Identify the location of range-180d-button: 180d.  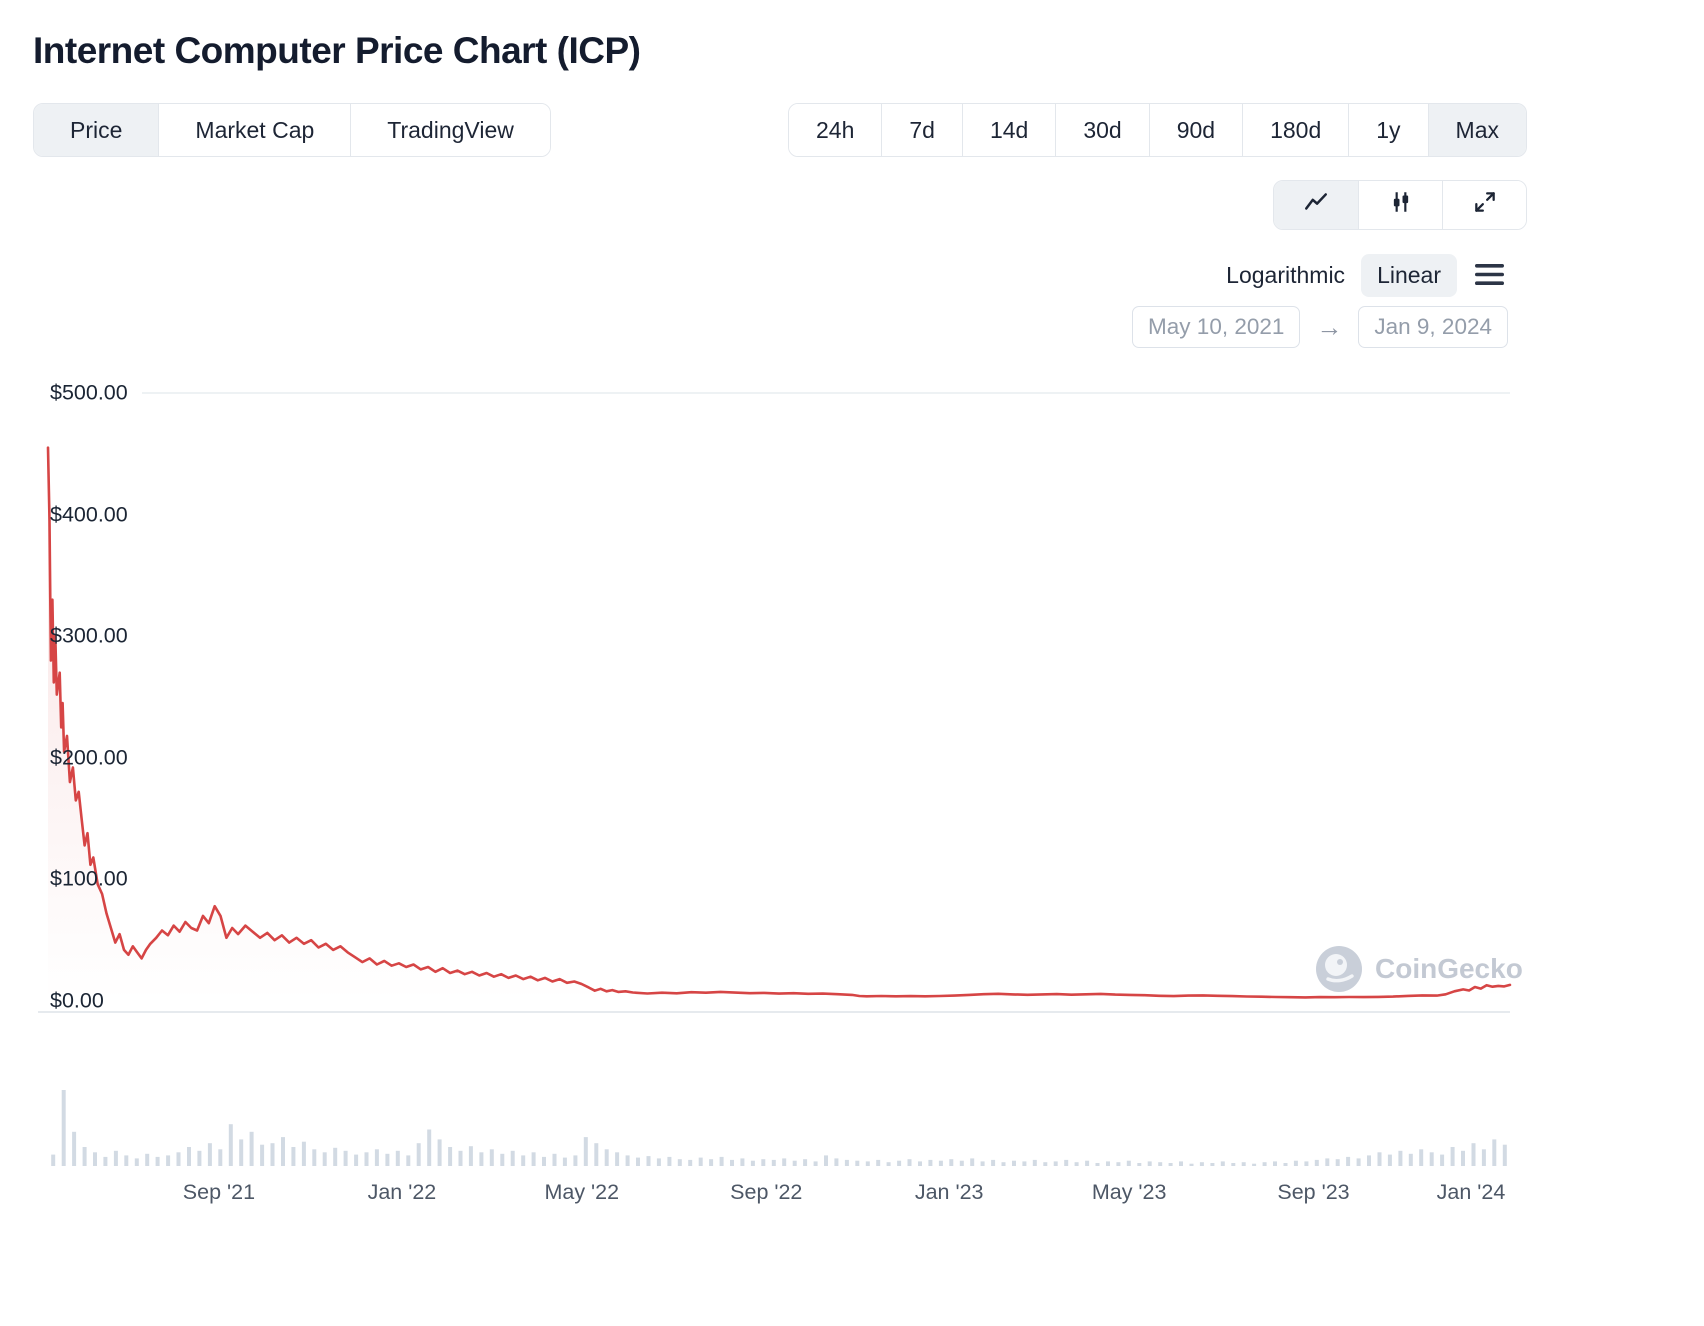
(1295, 130).